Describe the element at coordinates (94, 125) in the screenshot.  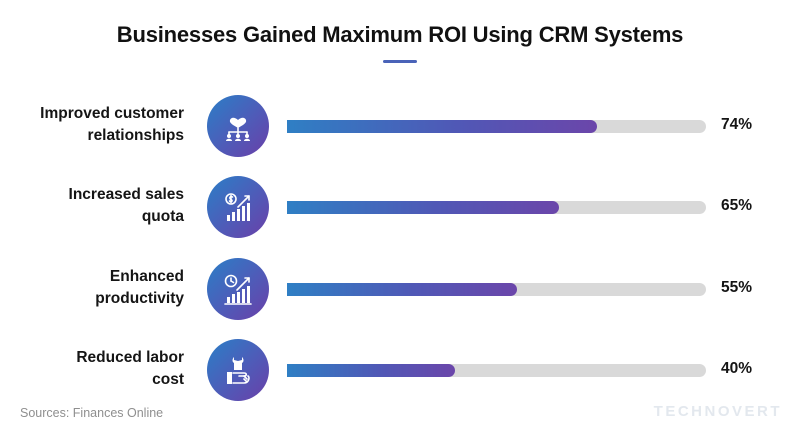
I see `bar-label: Improved customer relationships` at that location.